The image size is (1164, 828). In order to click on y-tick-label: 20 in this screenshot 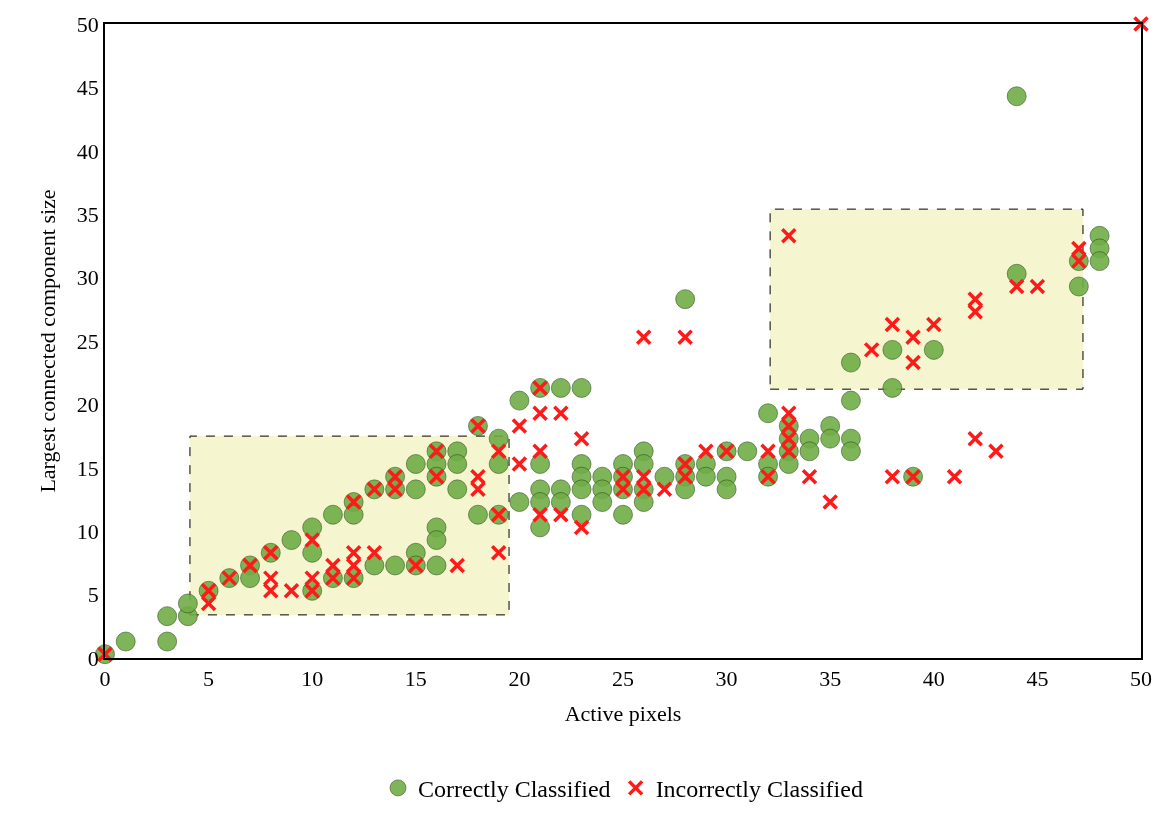, I will do `click(87, 405)`.